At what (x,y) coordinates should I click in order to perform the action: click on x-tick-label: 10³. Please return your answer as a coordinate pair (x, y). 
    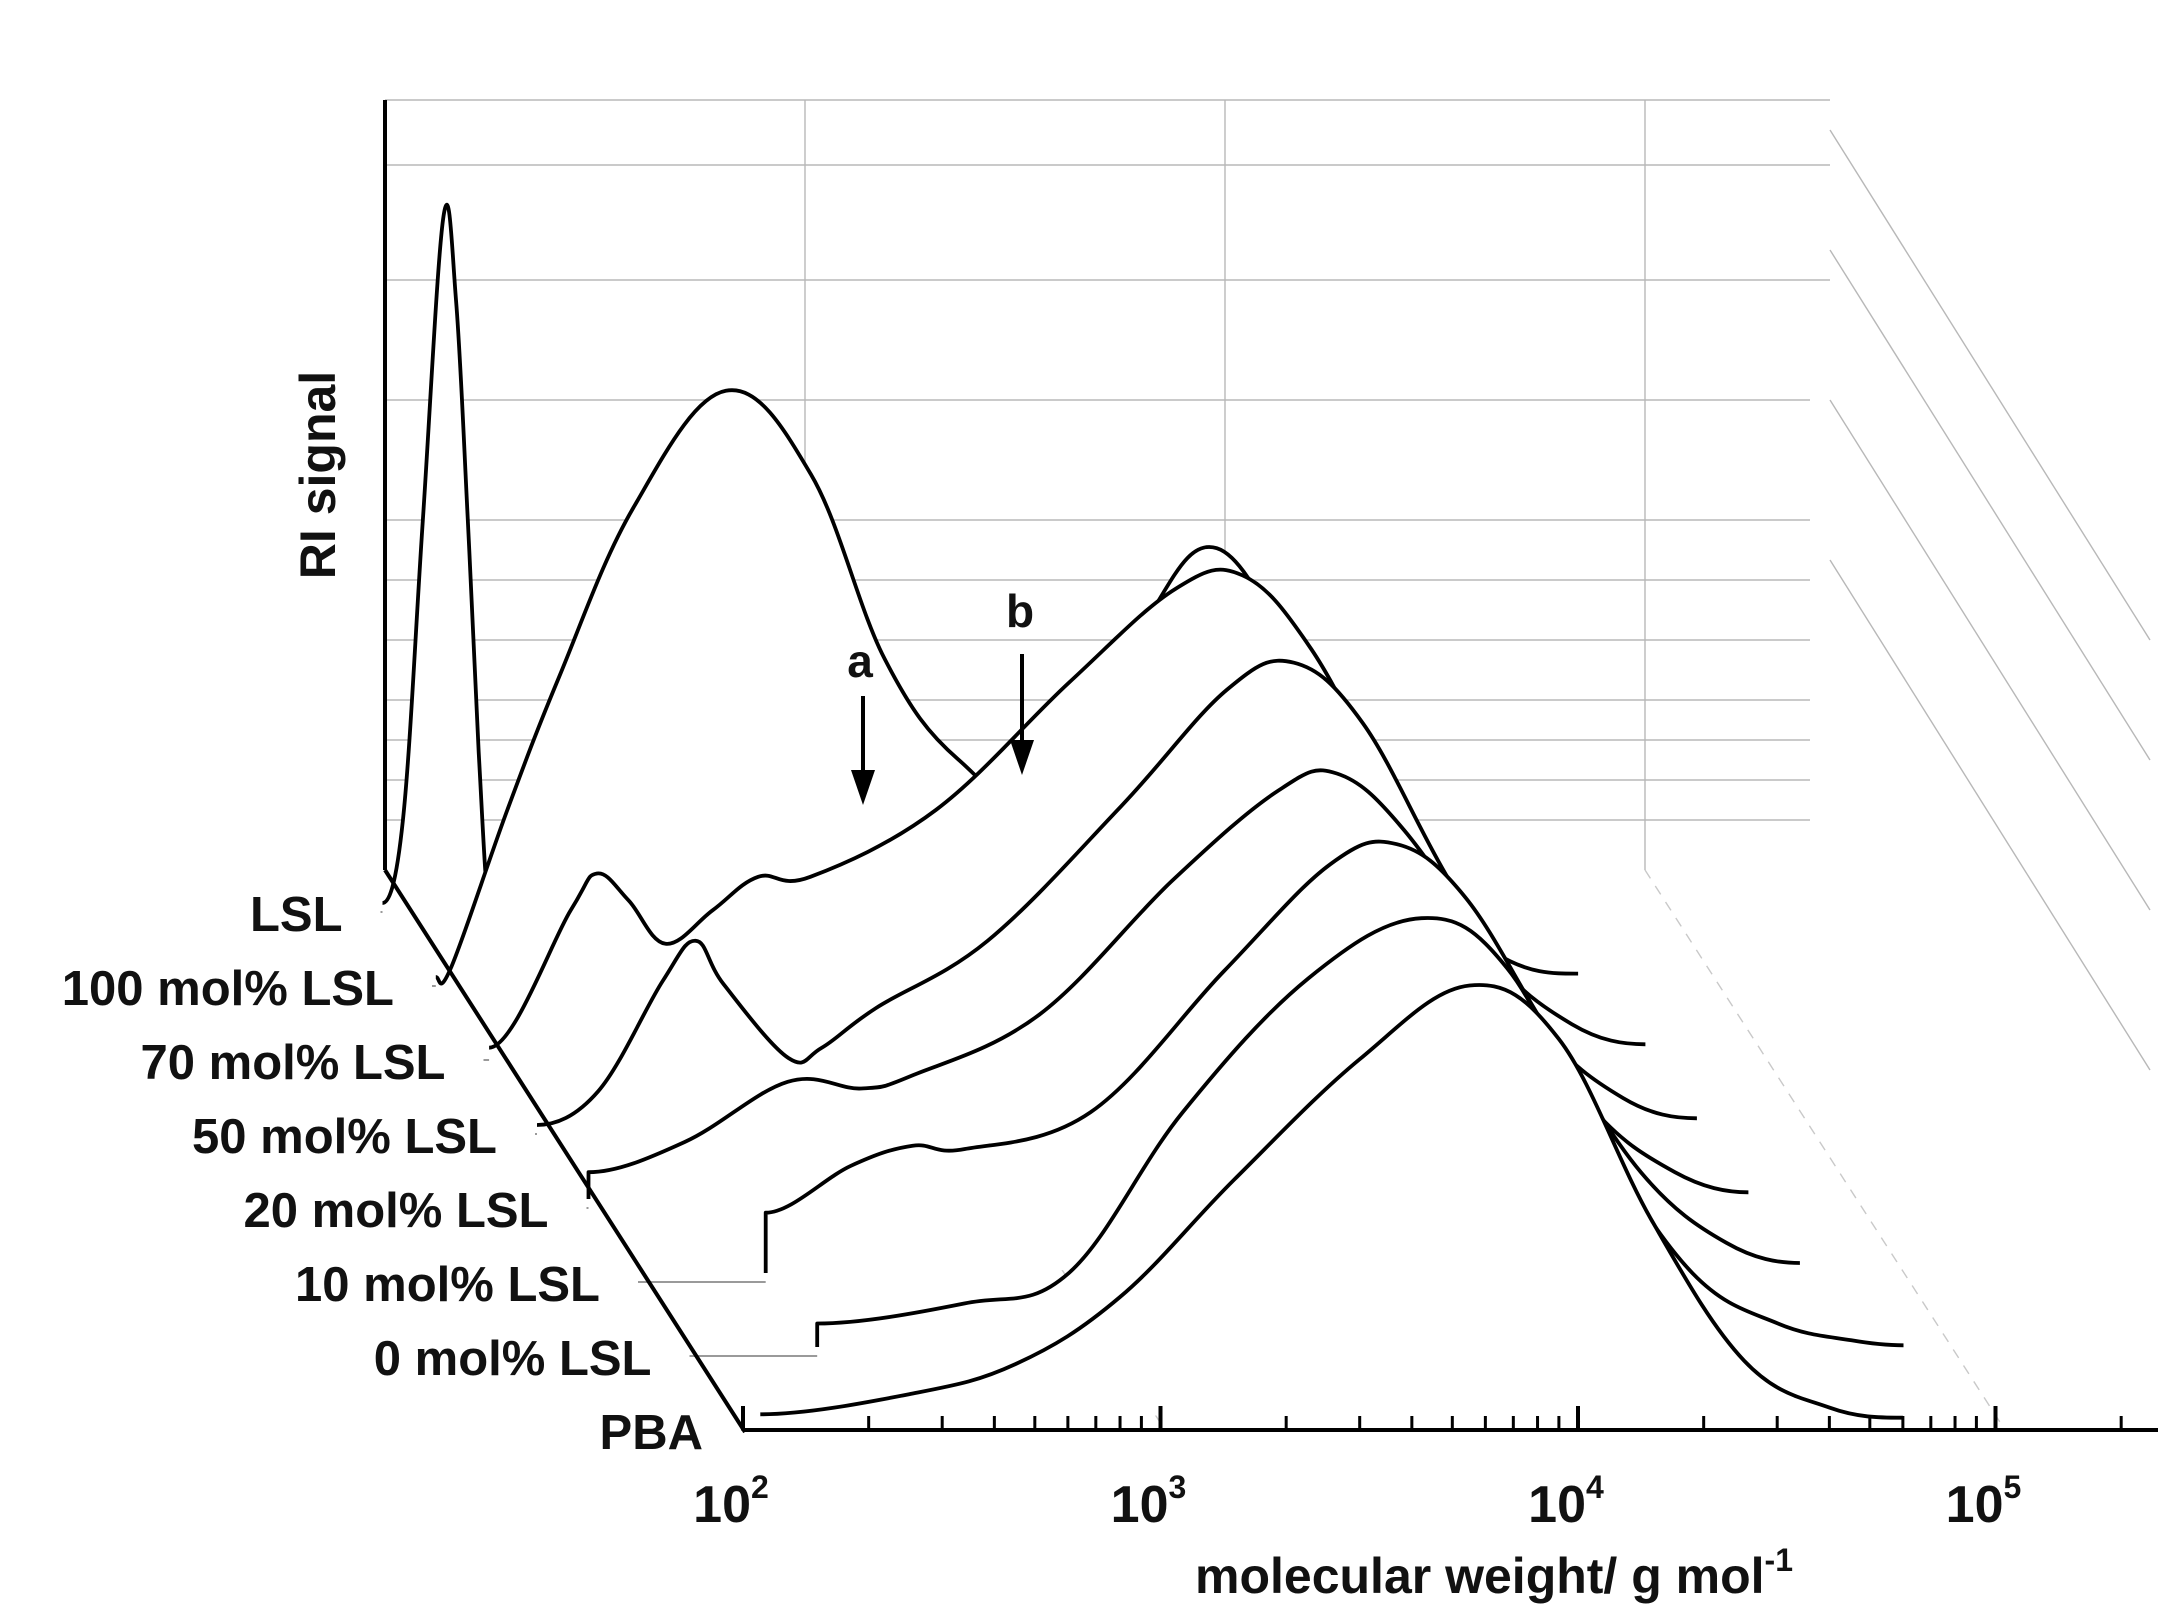
    Looking at the image, I should click on (1149, 1501).